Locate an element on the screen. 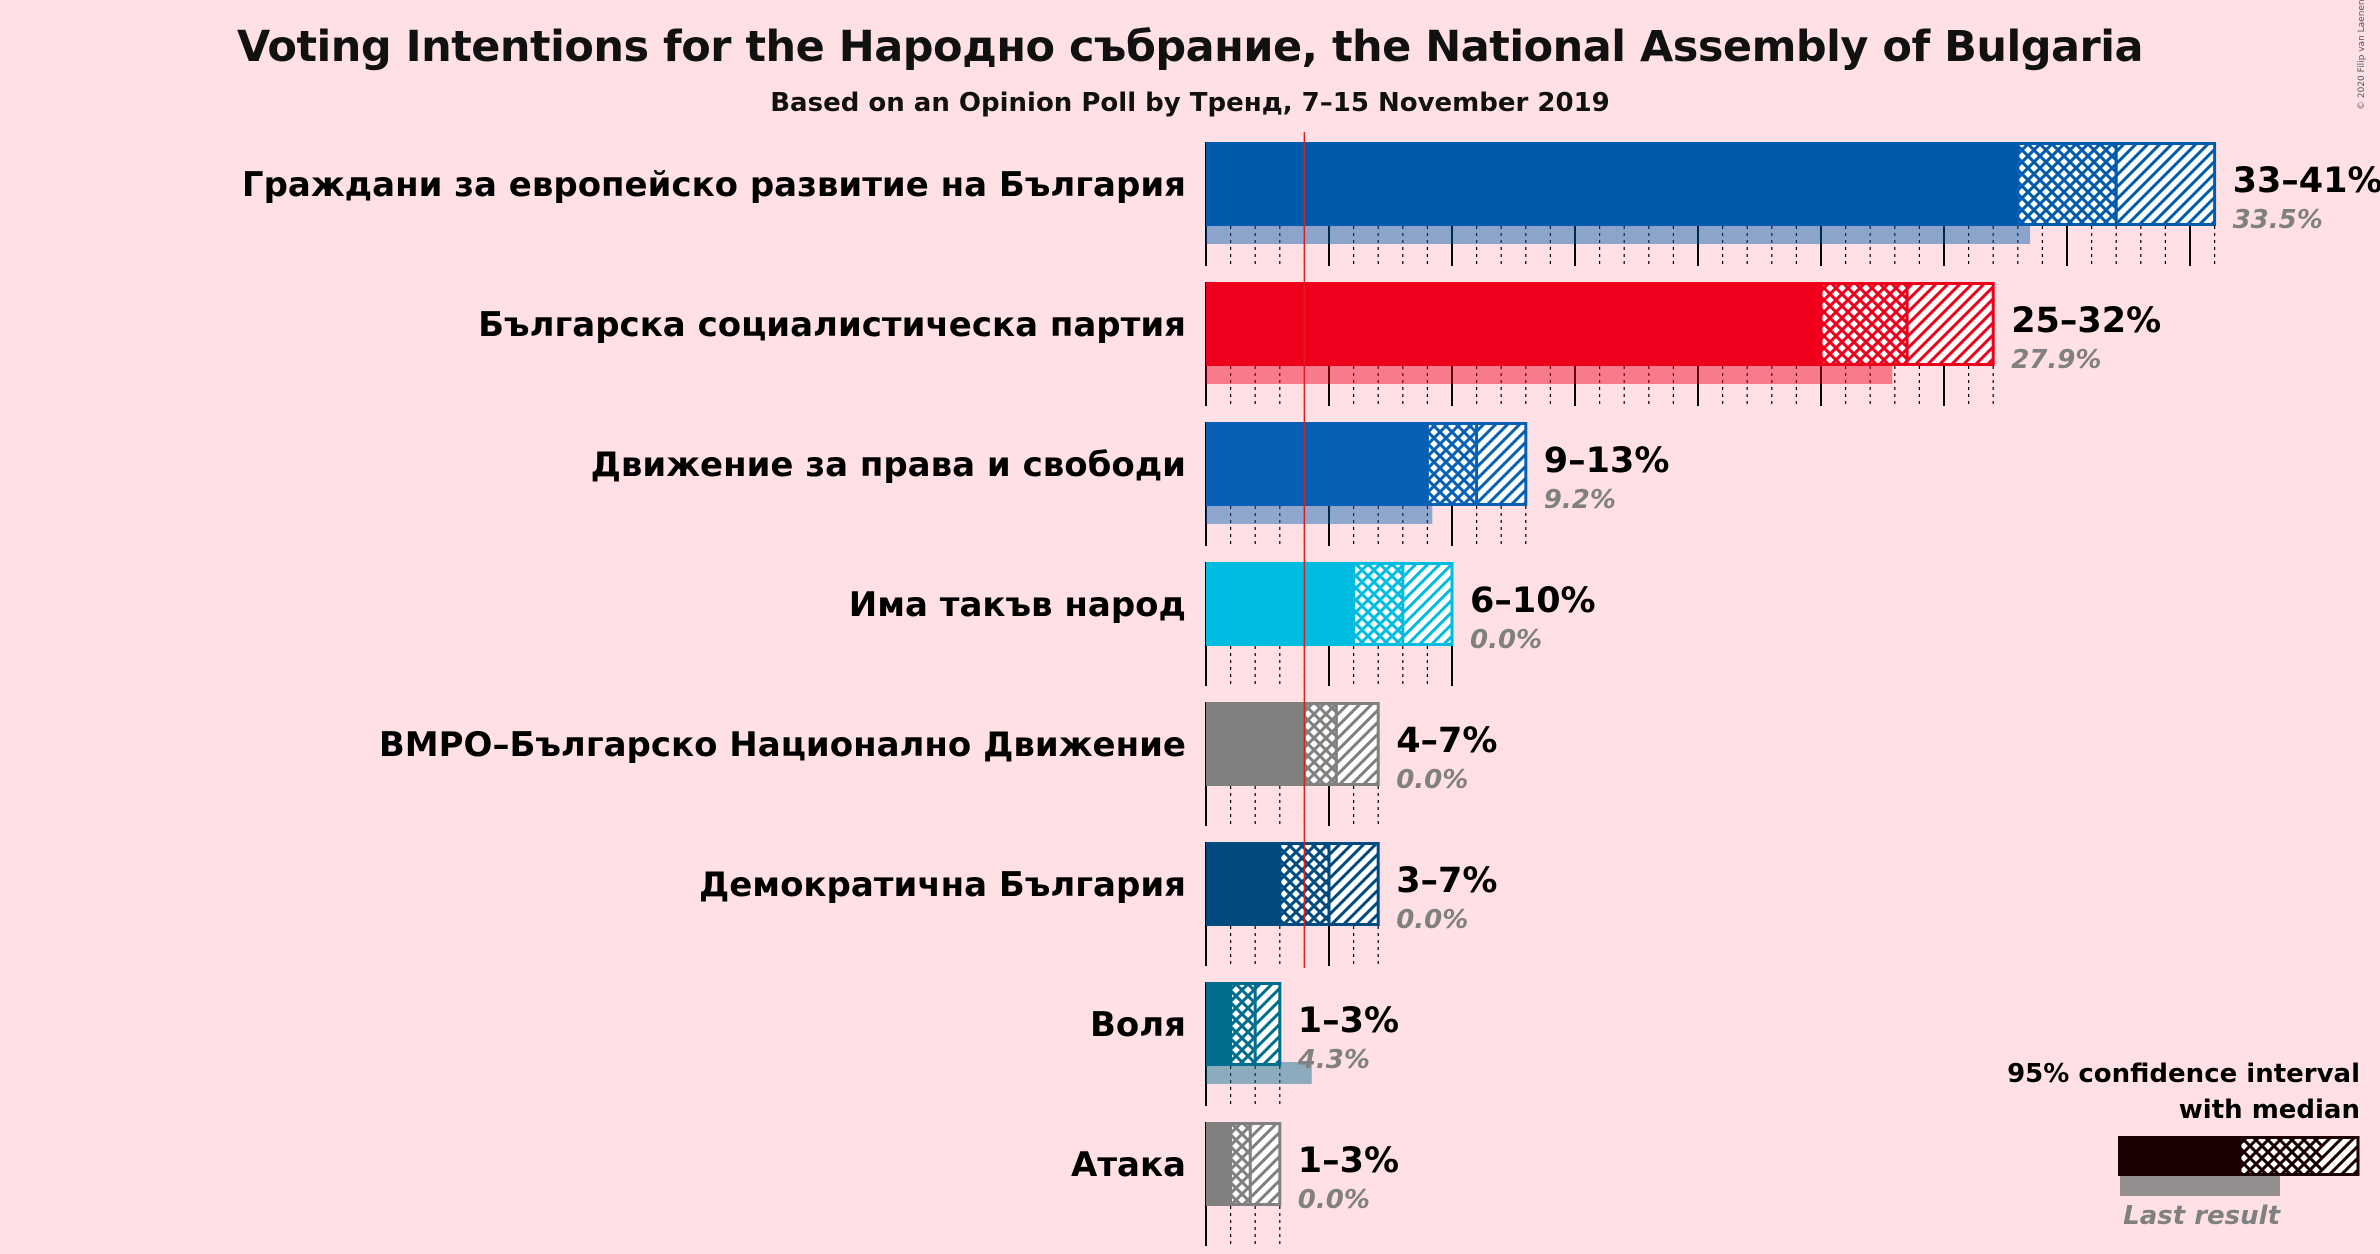 The image size is (2380, 1254). legend-solid-bar is located at coordinates (2179, 1156).